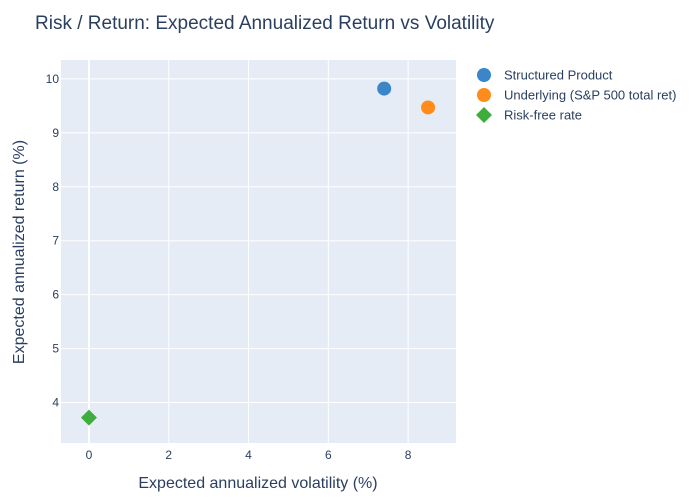 This screenshot has width=700, height=500. I want to click on legend-label-underlying: Underlying (S&P 500 total ret), so click(590, 95).